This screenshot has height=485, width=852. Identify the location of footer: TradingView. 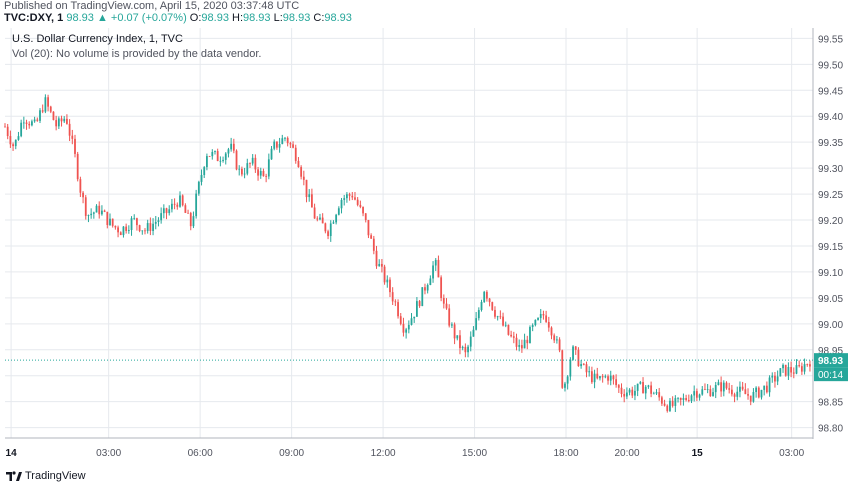
(426, 475).